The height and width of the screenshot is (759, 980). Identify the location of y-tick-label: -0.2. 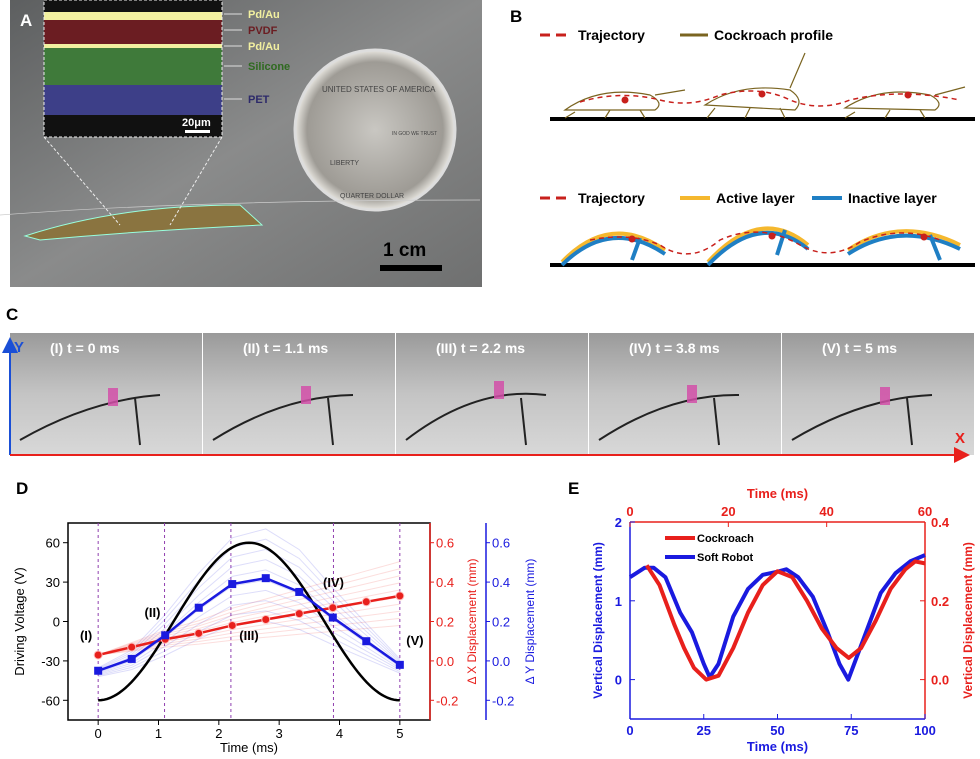
(447, 700).